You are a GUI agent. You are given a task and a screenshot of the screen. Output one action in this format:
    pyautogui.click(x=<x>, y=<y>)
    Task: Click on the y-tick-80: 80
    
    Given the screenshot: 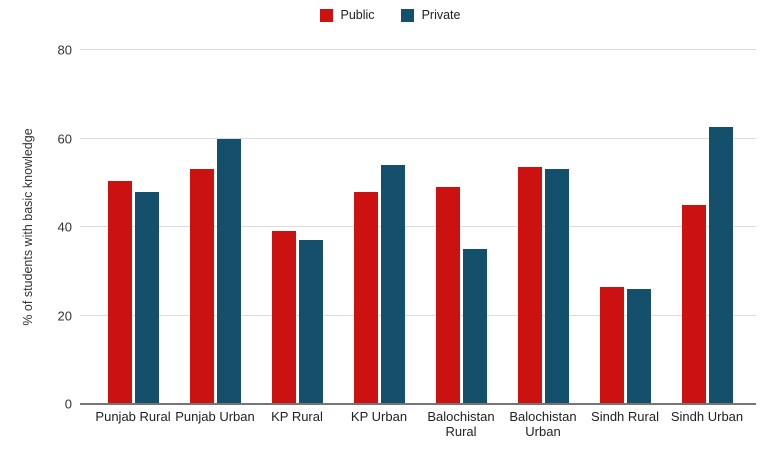 What is the action you would take?
    pyautogui.click(x=64, y=50)
    